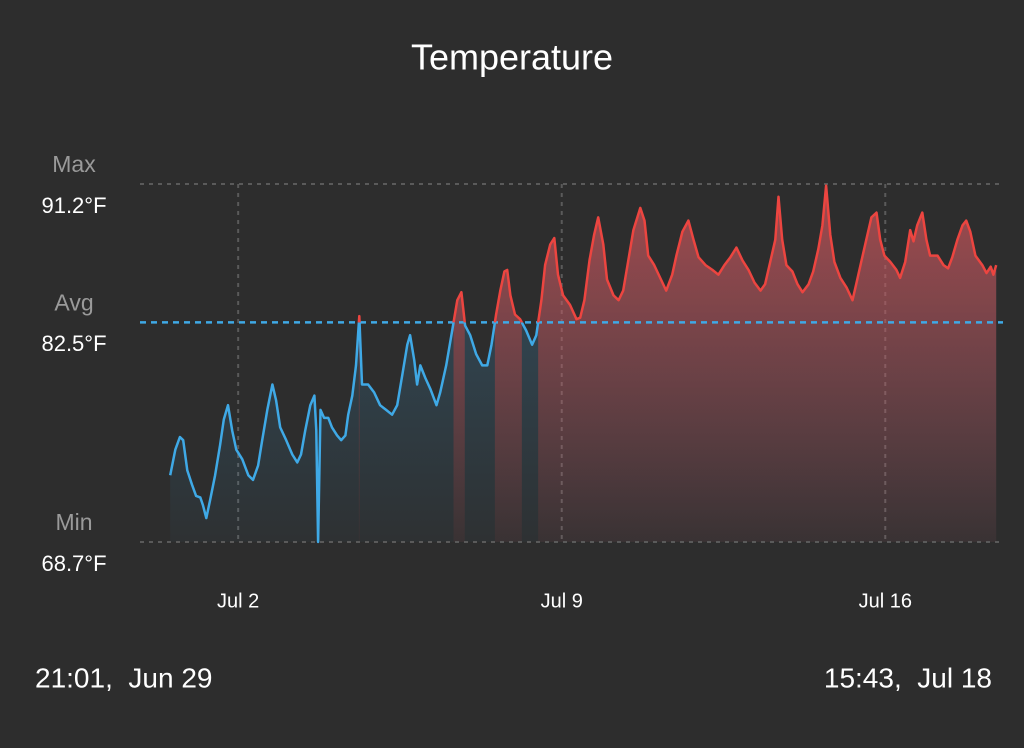  Describe the element at coordinates (123, 677) in the screenshot. I see `x-start-label: 21:01, Jun 29` at that location.